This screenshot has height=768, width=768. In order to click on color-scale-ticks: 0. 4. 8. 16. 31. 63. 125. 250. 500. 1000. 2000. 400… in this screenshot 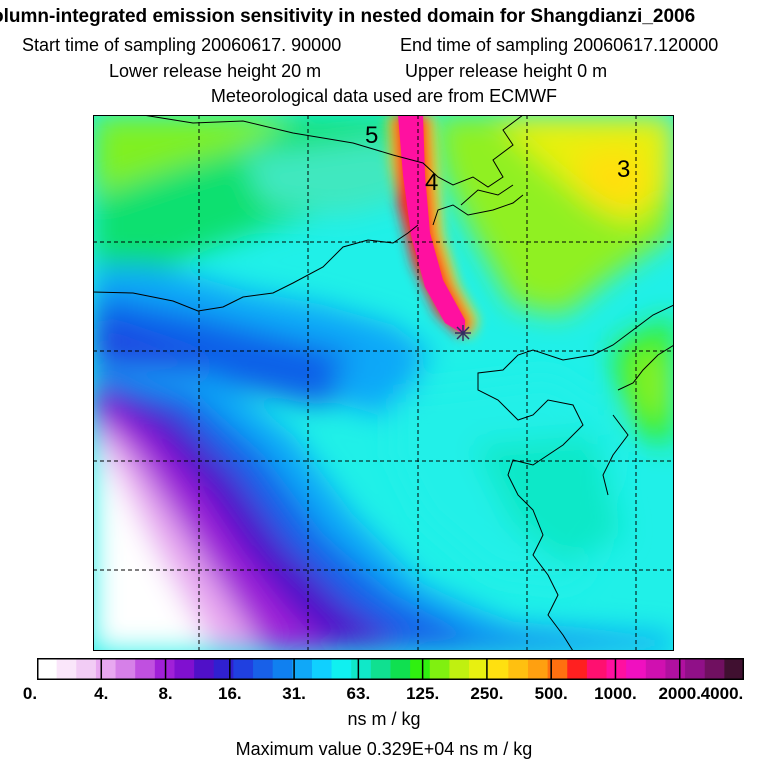, I will do `click(384, 695)`.